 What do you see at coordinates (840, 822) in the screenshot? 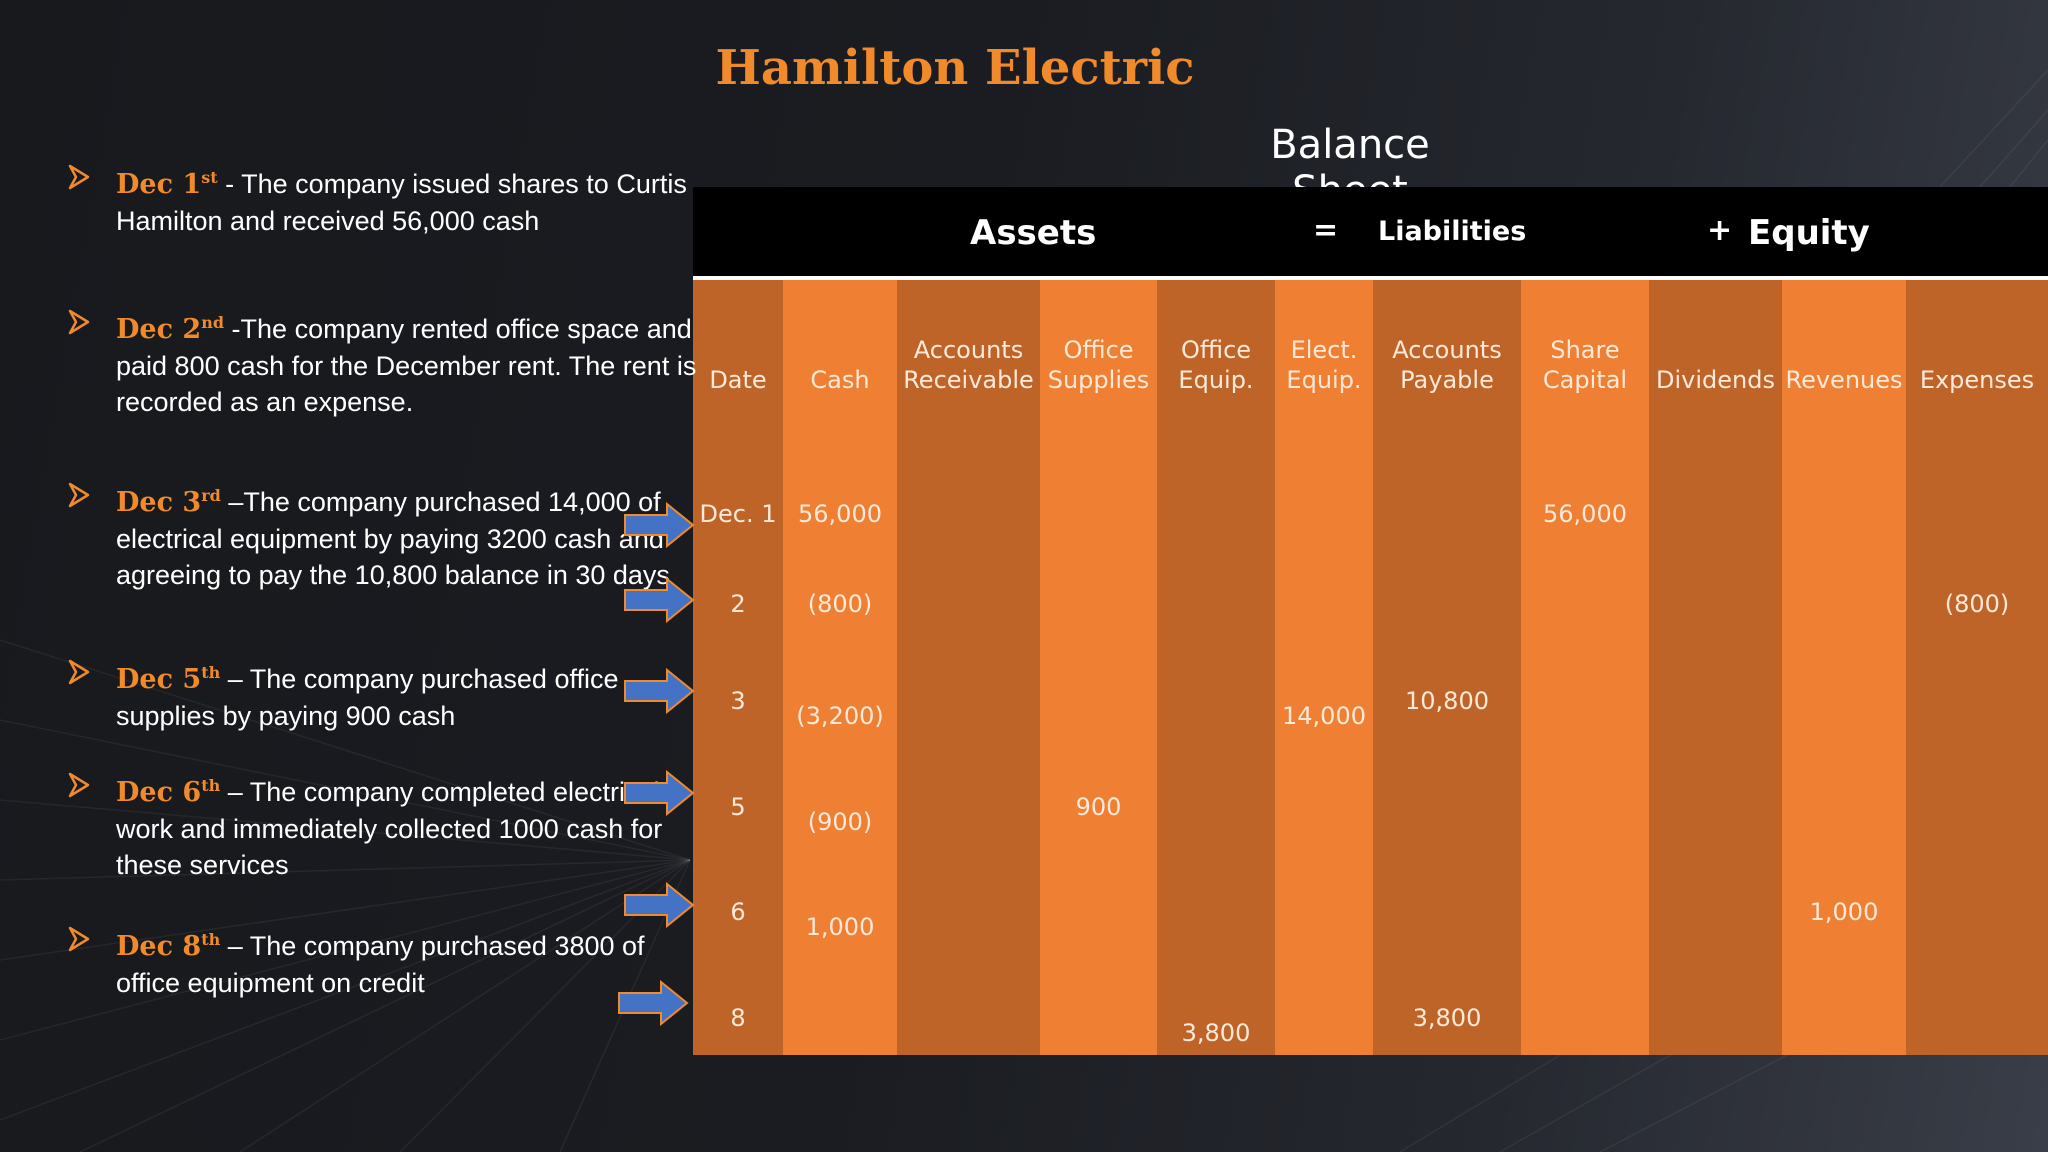
I see `table-cell: (900)` at bounding box center [840, 822].